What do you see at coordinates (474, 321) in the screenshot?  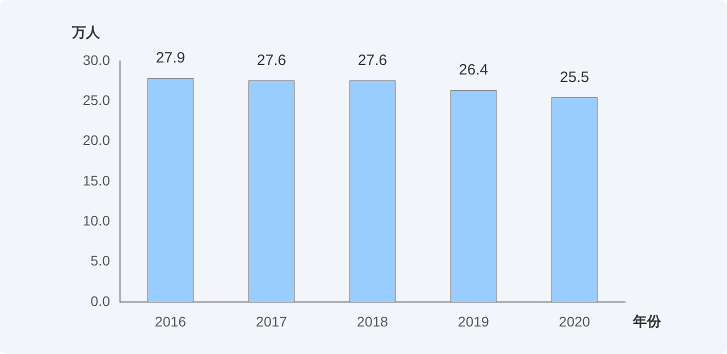 I see `x-tick-label: 2019` at bounding box center [474, 321].